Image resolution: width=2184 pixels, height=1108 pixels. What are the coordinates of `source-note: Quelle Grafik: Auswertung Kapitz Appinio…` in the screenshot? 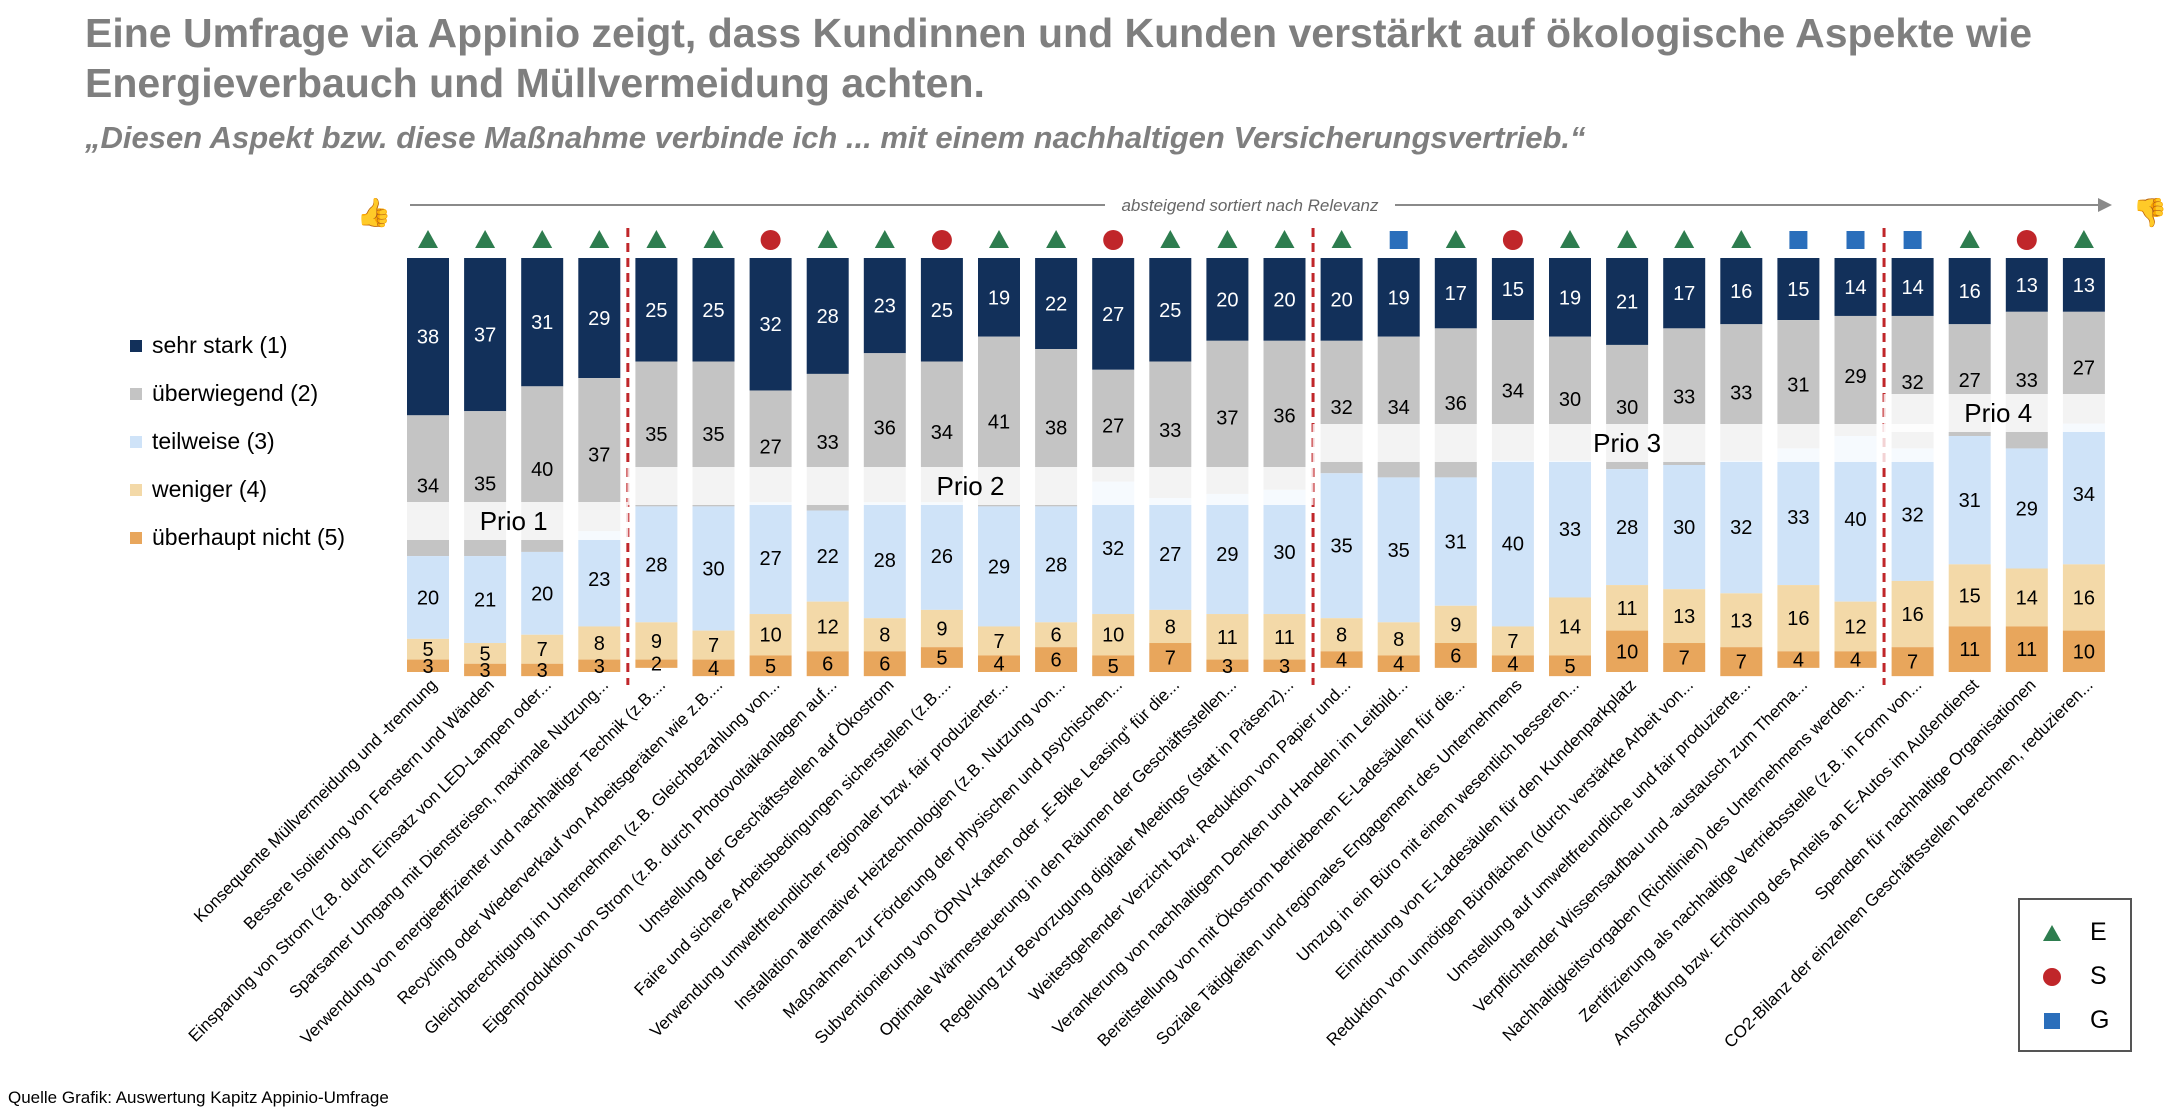 It's located at (198, 1097).